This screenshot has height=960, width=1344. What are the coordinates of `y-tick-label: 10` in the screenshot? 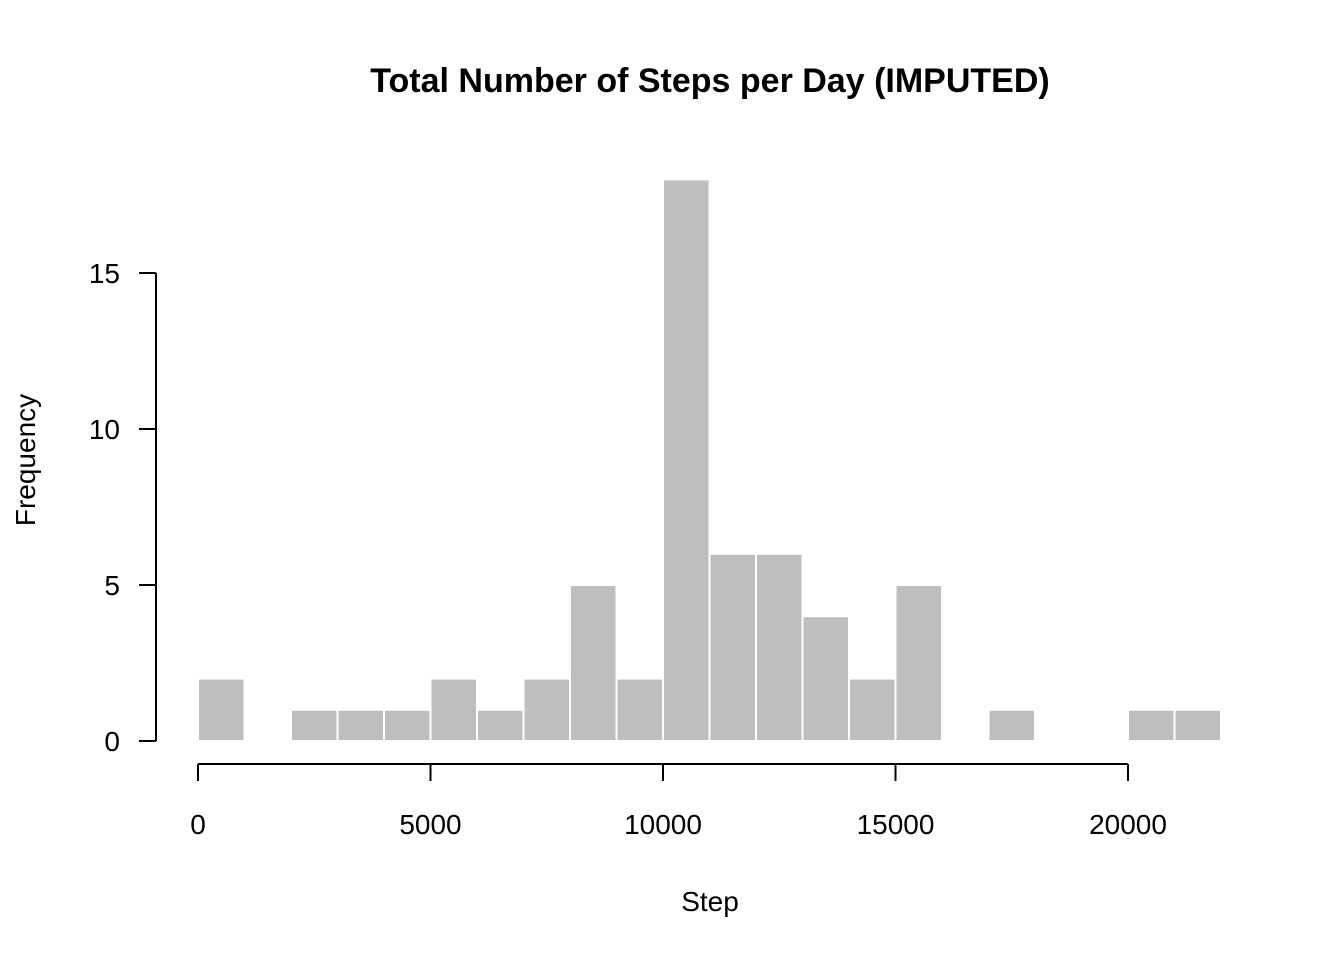 It's located at (104, 429).